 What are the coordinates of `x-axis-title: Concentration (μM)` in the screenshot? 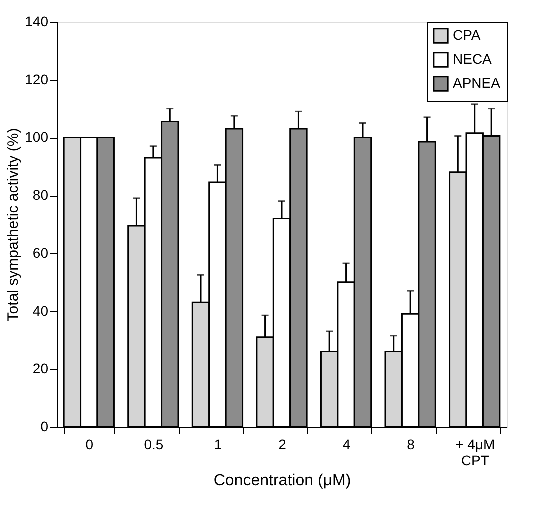 It's located at (283, 481).